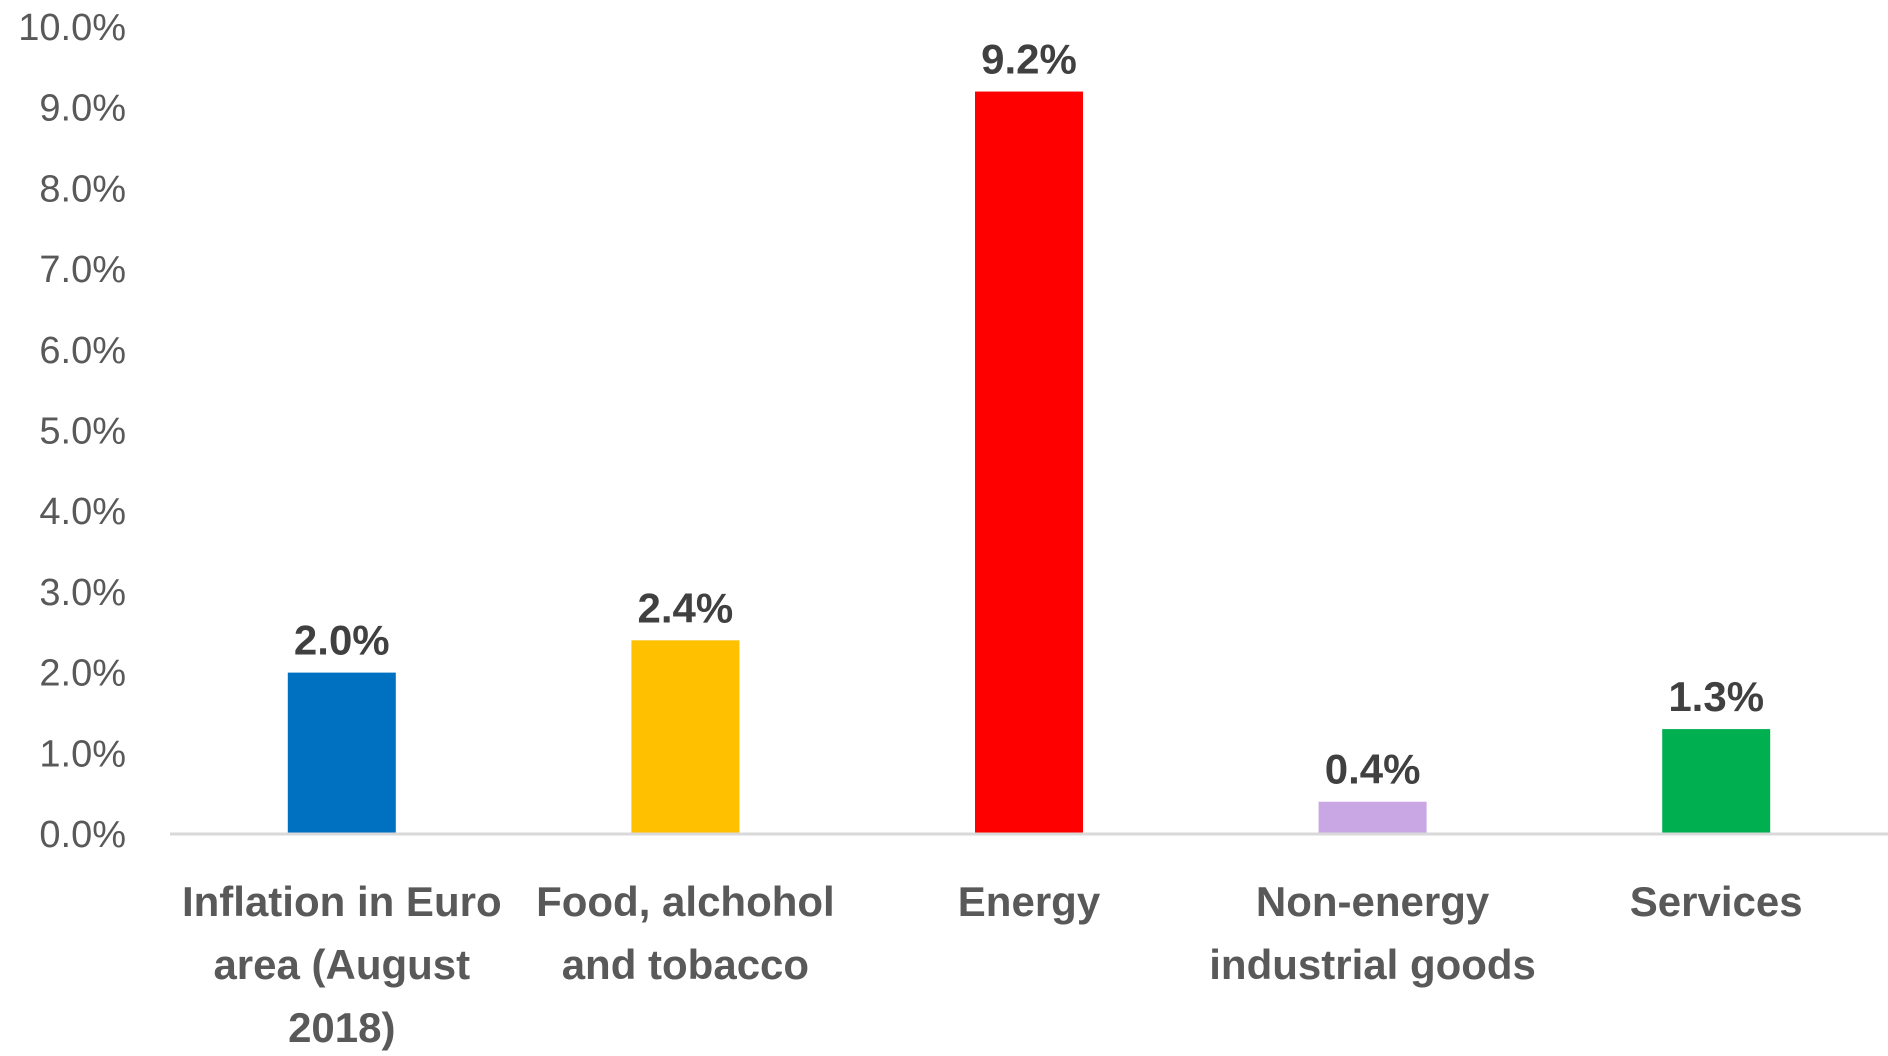 Image resolution: width=1888 pixels, height=1056 pixels. What do you see at coordinates (685, 964) in the screenshot?
I see `x-tick-label-line: and tobacco` at bounding box center [685, 964].